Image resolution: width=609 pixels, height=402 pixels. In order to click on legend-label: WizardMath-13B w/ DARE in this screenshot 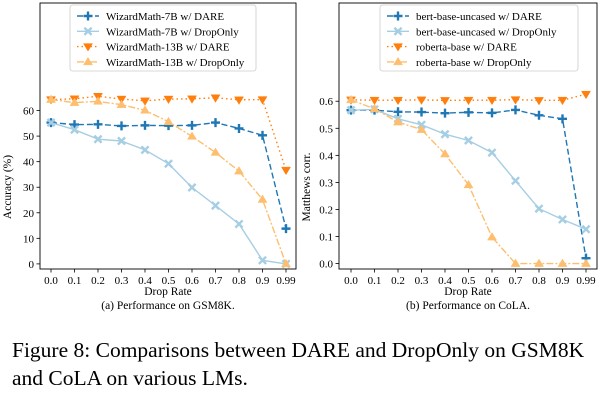, I will do `click(168, 48)`.